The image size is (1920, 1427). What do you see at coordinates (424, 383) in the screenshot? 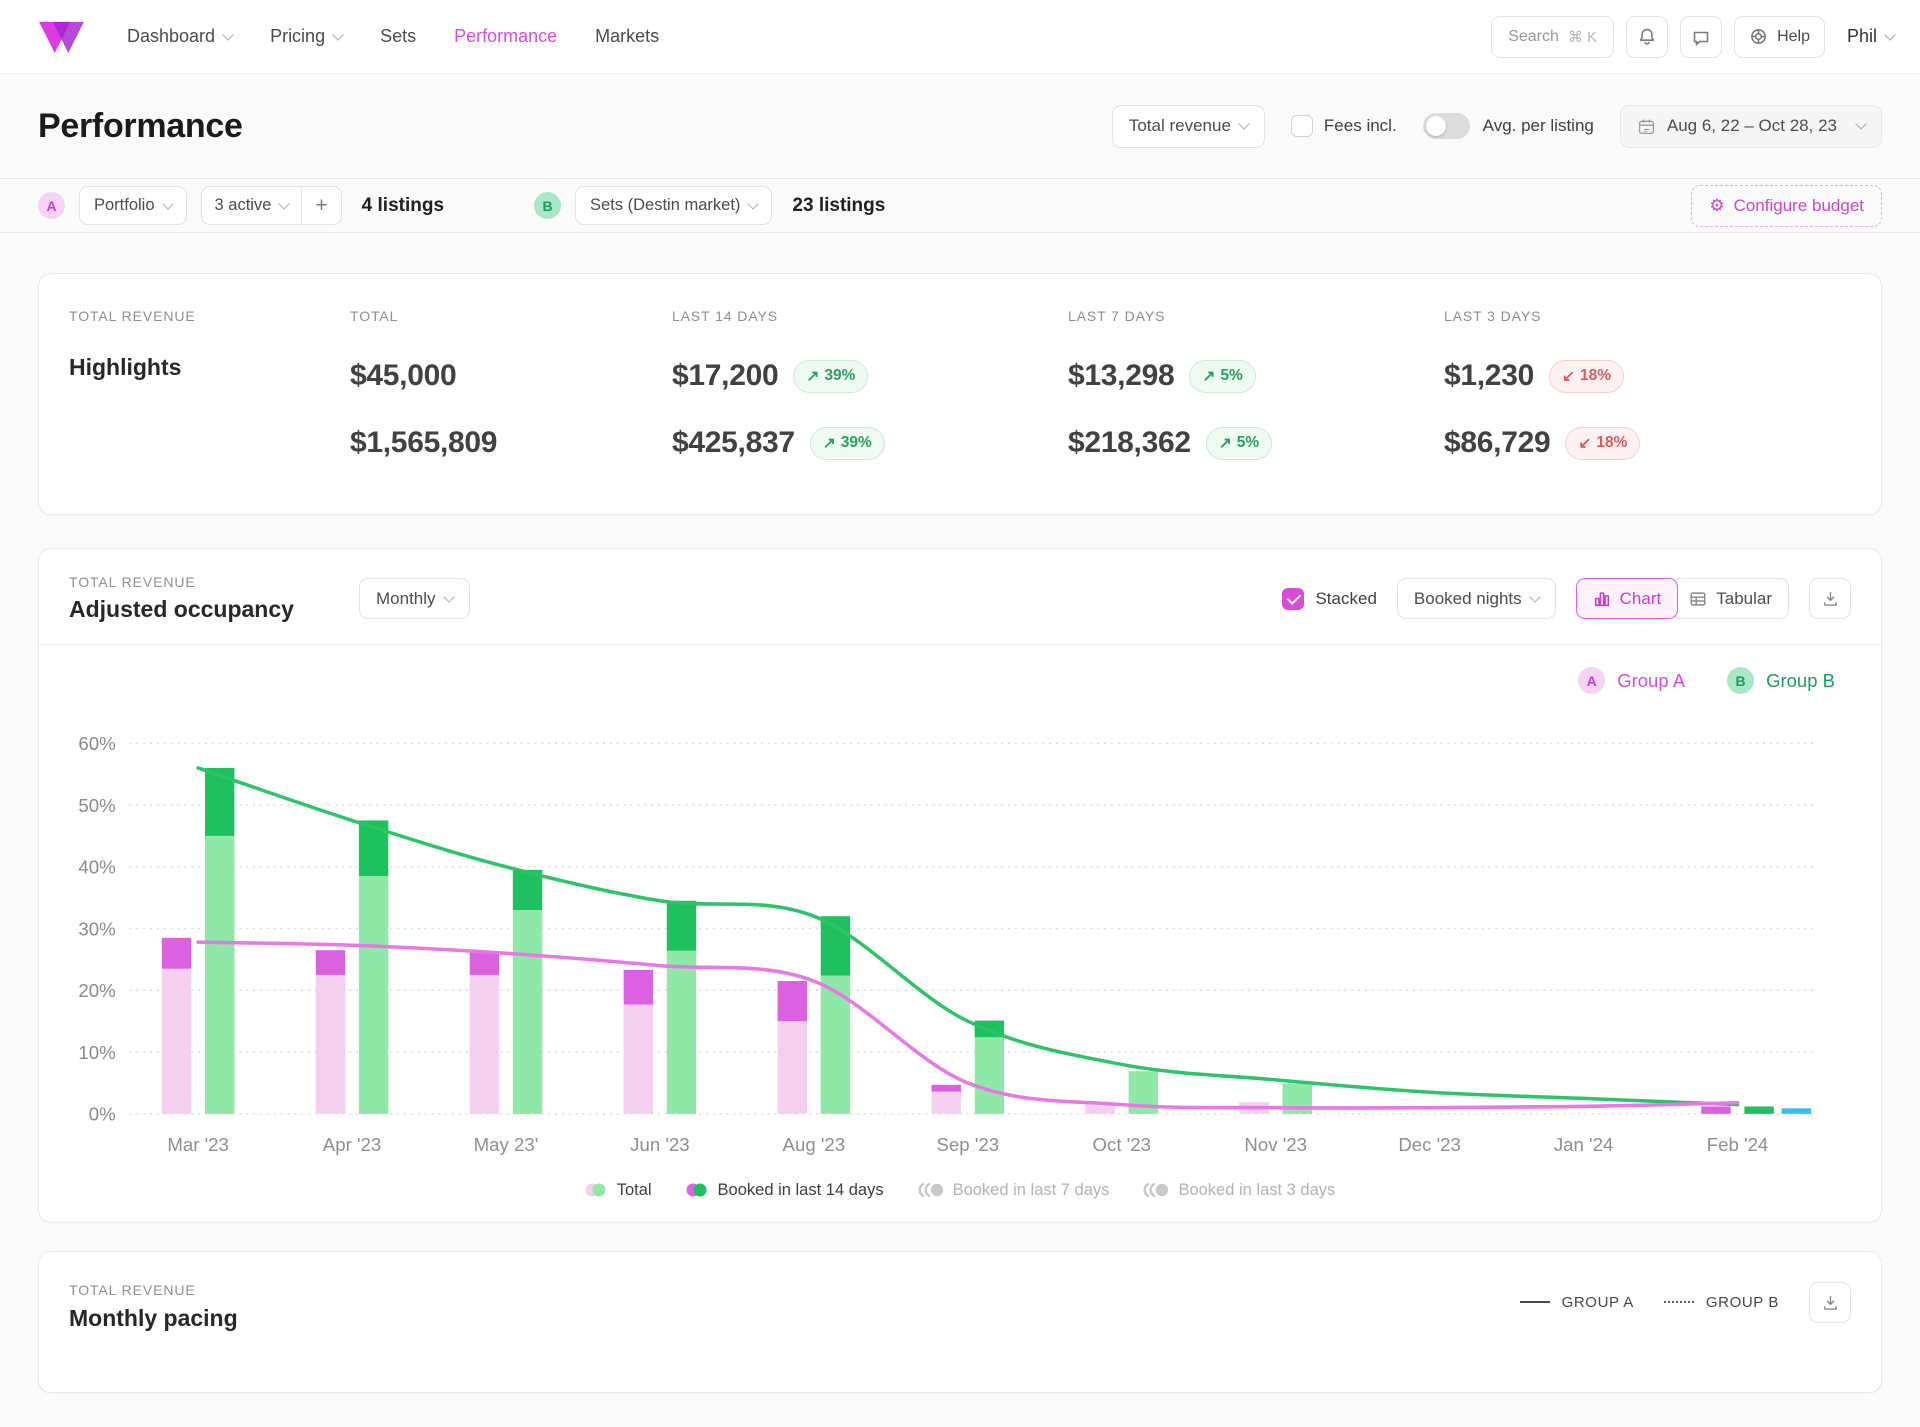
I see `stat-column-total: TOTAL $45,000 $1,565,809` at bounding box center [424, 383].